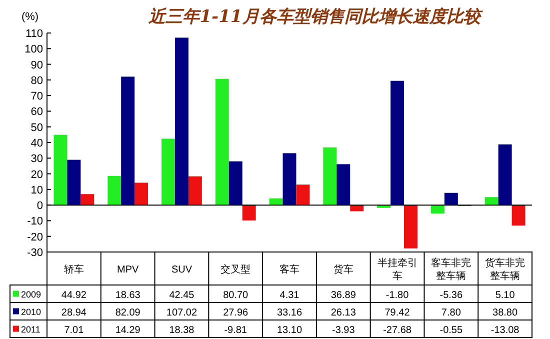 The width and height of the screenshot is (550, 339). Describe the element at coordinates (33, 50) in the screenshot. I see `y-tick-label: 100` at that location.